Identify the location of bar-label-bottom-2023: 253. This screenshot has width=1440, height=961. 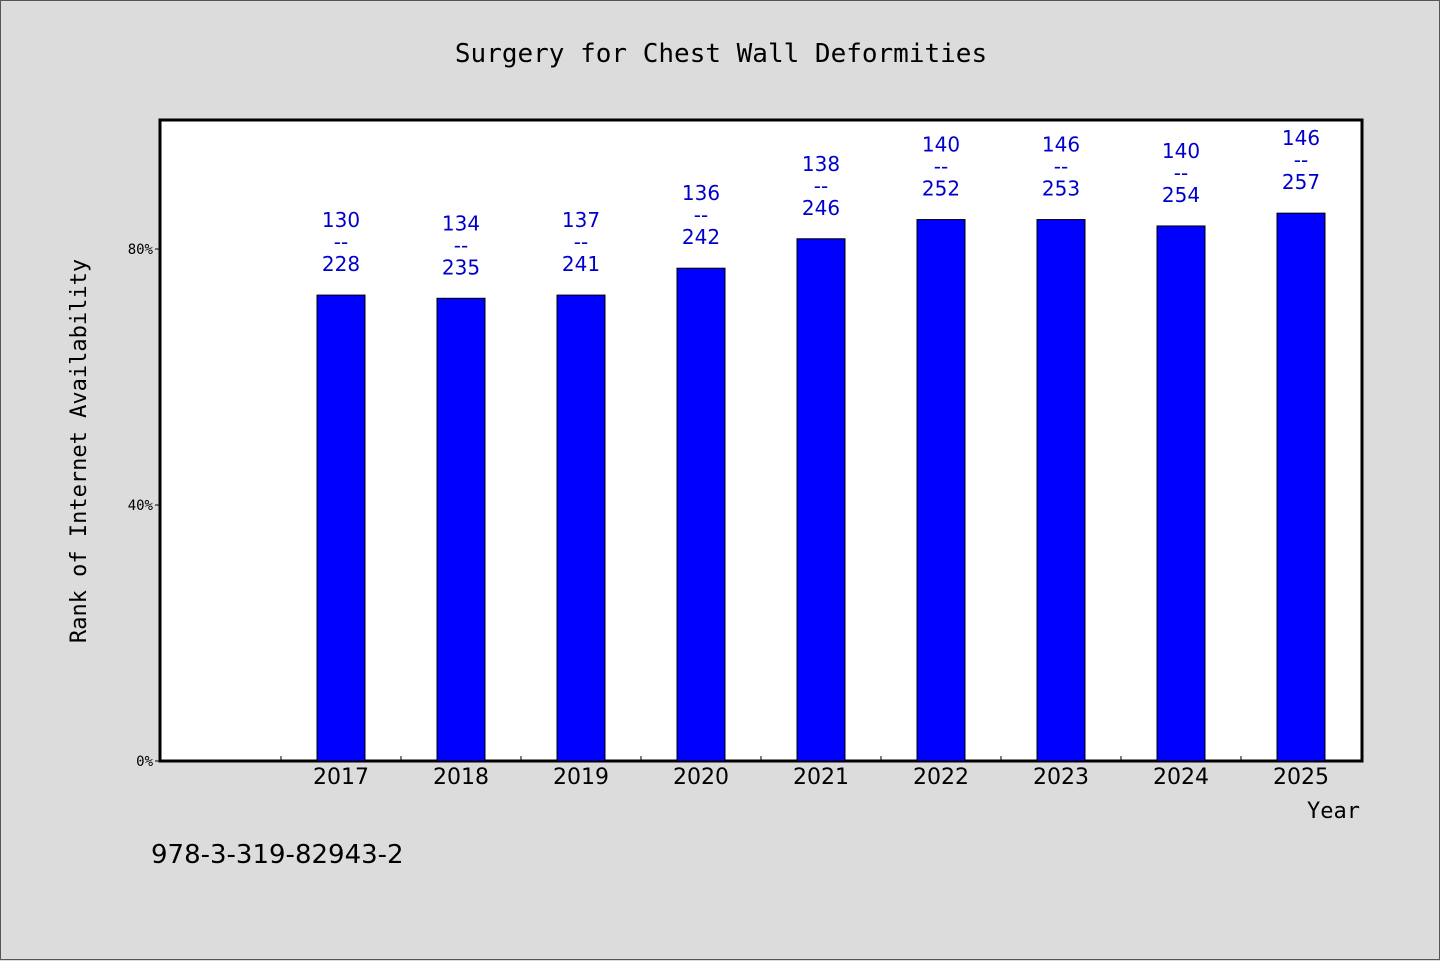
(1061, 189).